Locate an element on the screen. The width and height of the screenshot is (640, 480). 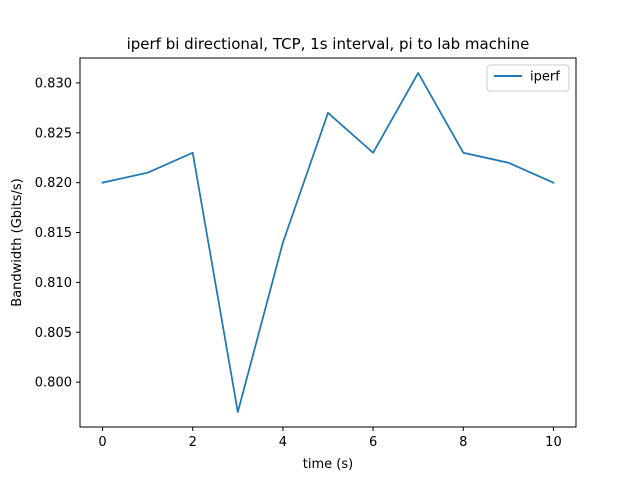
x-axis-label: time (s) is located at coordinates (328, 464).